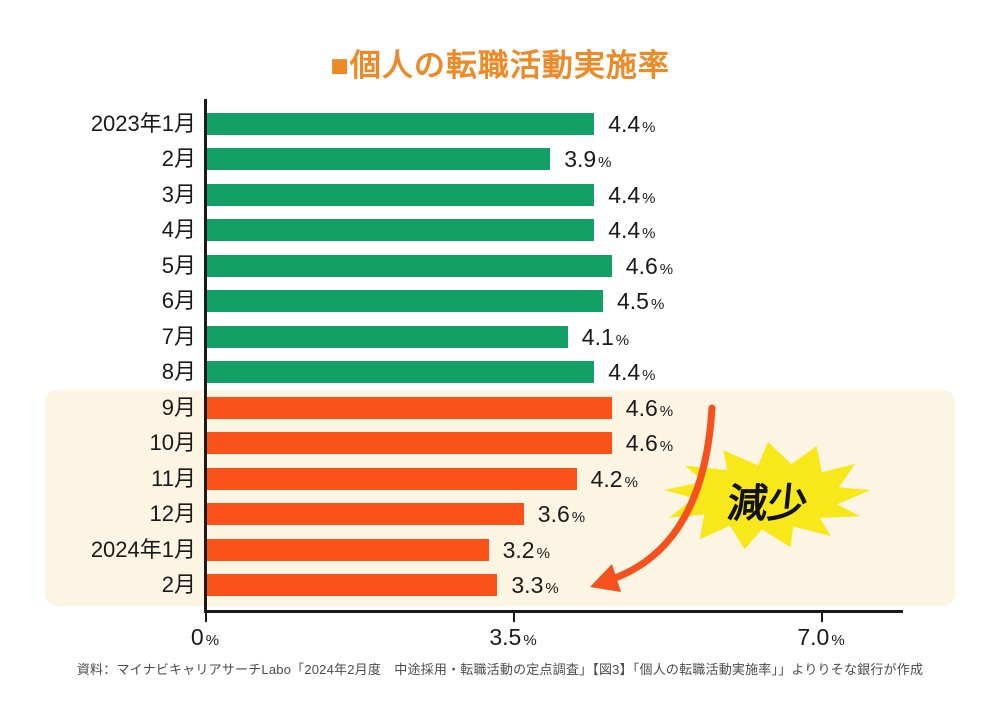 Image resolution: width=1000 pixels, height=721 pixels. What do you see at coordinates (500, 65) in the screenshot?
I see `page-title: ■個人の転職活動実施率` at bounding box center [500, 65].